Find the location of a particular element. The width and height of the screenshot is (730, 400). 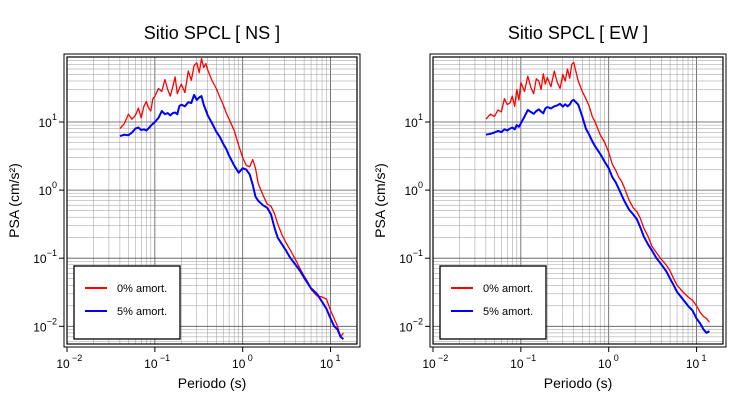

chart-title: Sitio SPCL [ EW ] is located at coordinates (578, 33).